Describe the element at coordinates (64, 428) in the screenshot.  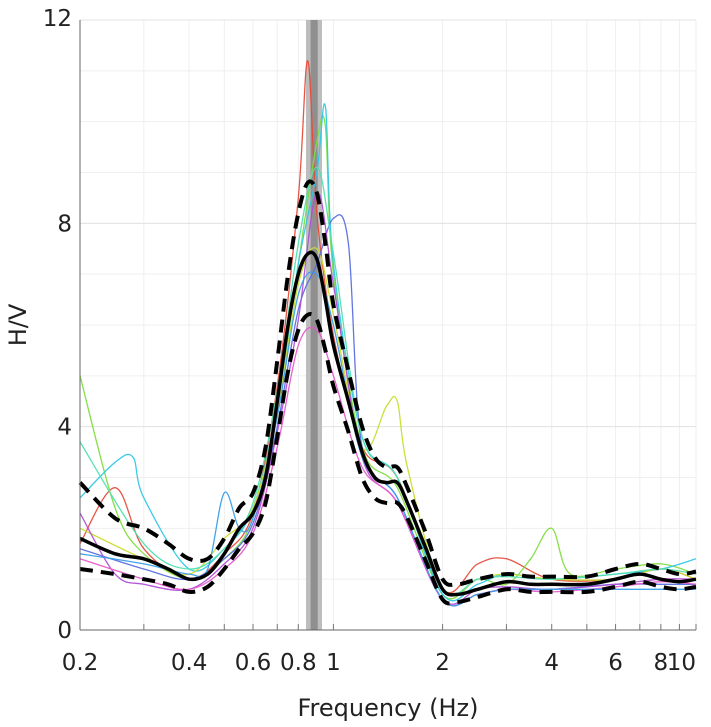
I see `y-tick-label: 4` at that location.